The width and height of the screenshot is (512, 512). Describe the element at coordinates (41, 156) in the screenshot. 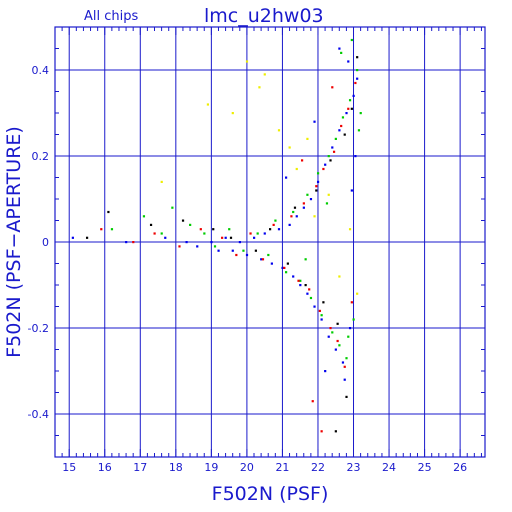

I see `y-tick-label: 0.2` at that location.